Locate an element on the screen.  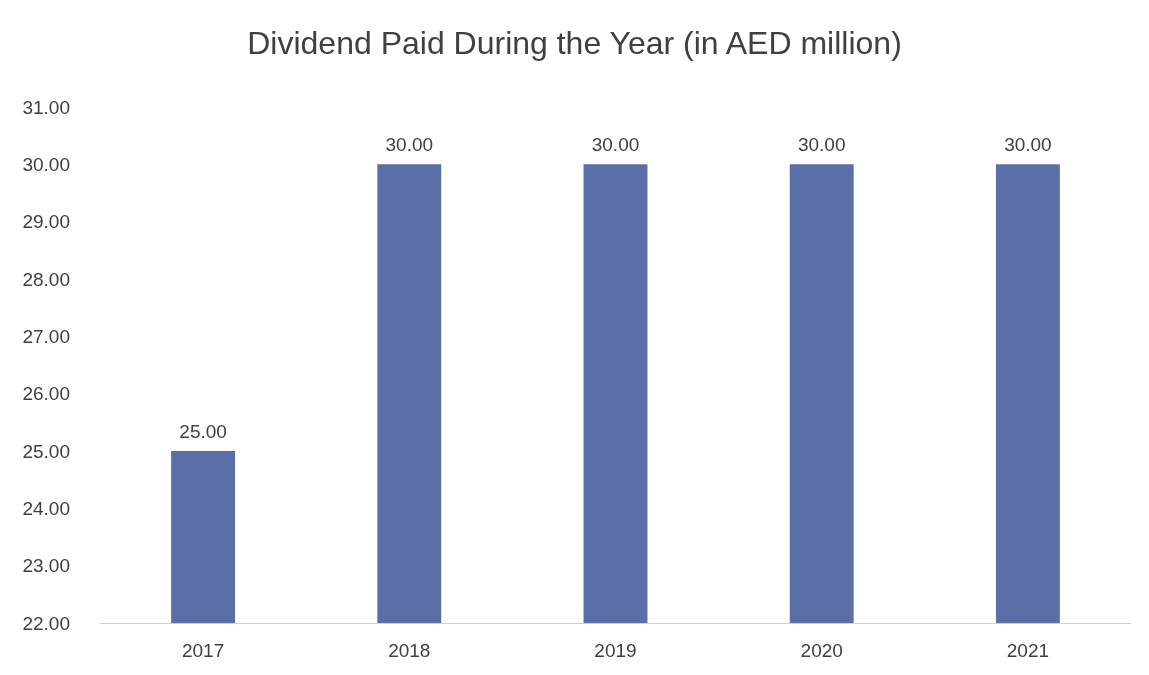
y-tick-label: 24.00 is located at coordinates (46, 508).